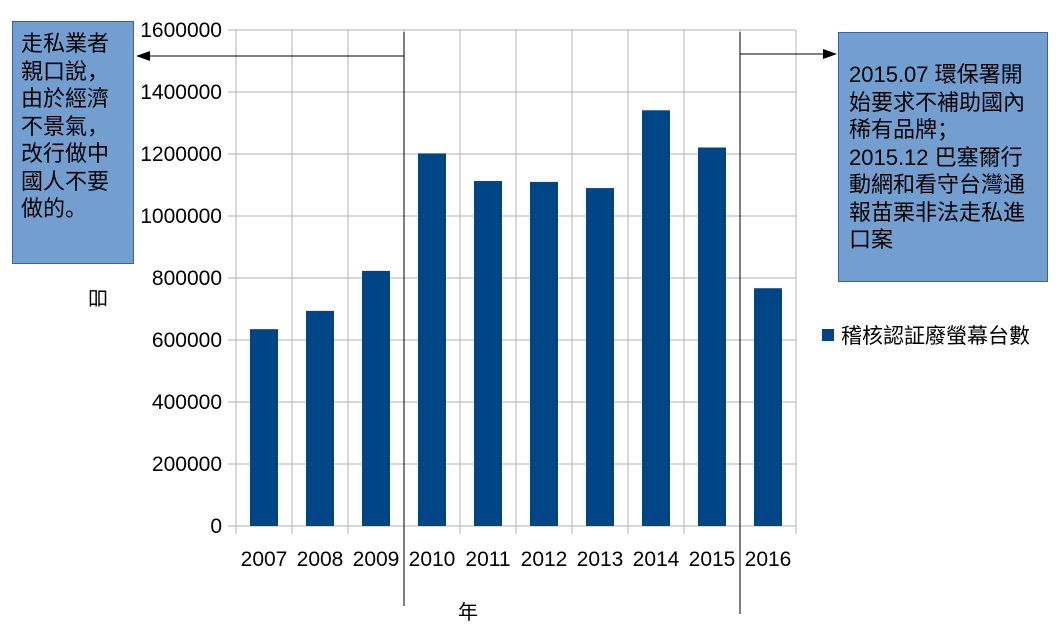  What do you see at coordinates (376, 398) in the screenshot?
I see `bar-2009` at bounding box center [376, 398].